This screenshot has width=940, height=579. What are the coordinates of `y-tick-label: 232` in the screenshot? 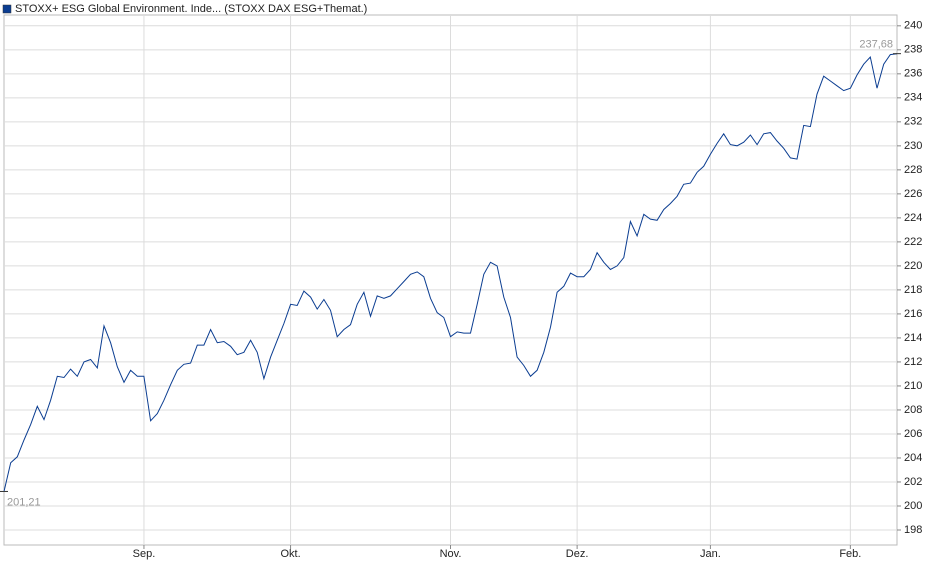 It's located at (913, 122).